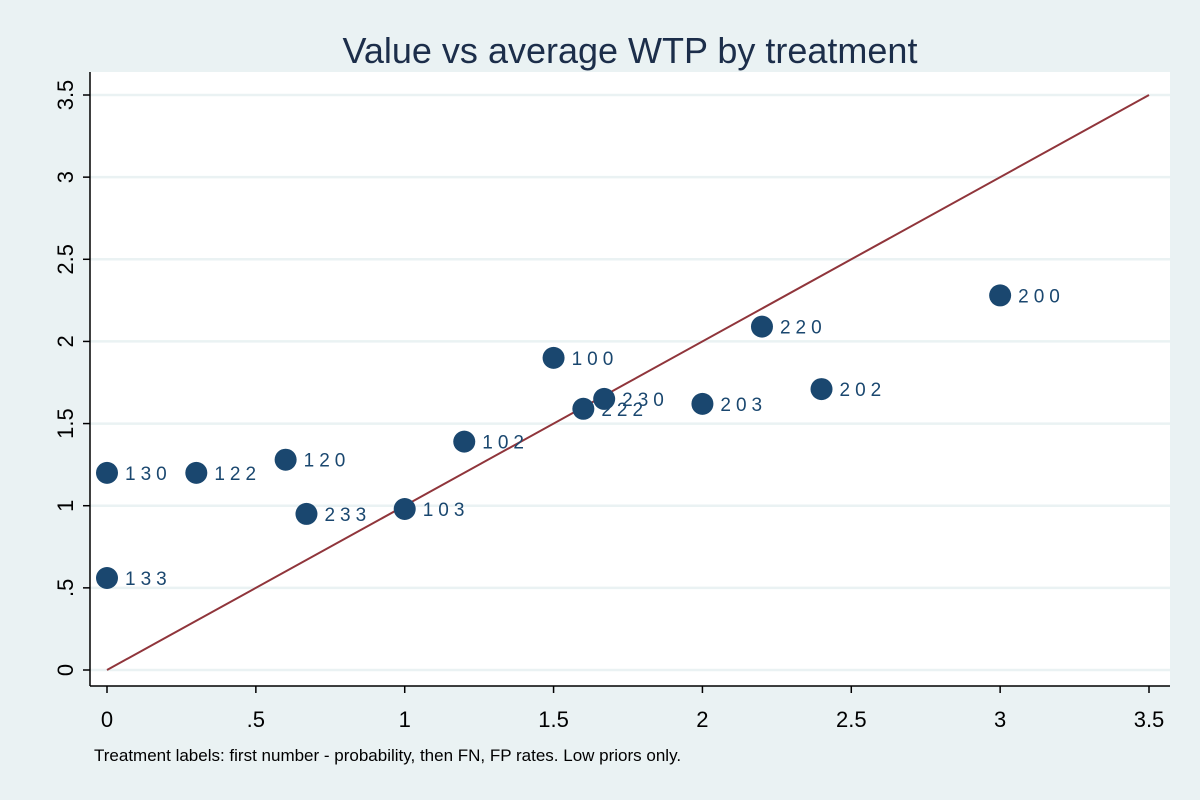 This screenshot has width=1200, height=800. I want to click on point-label: 233, so click(347, 515).